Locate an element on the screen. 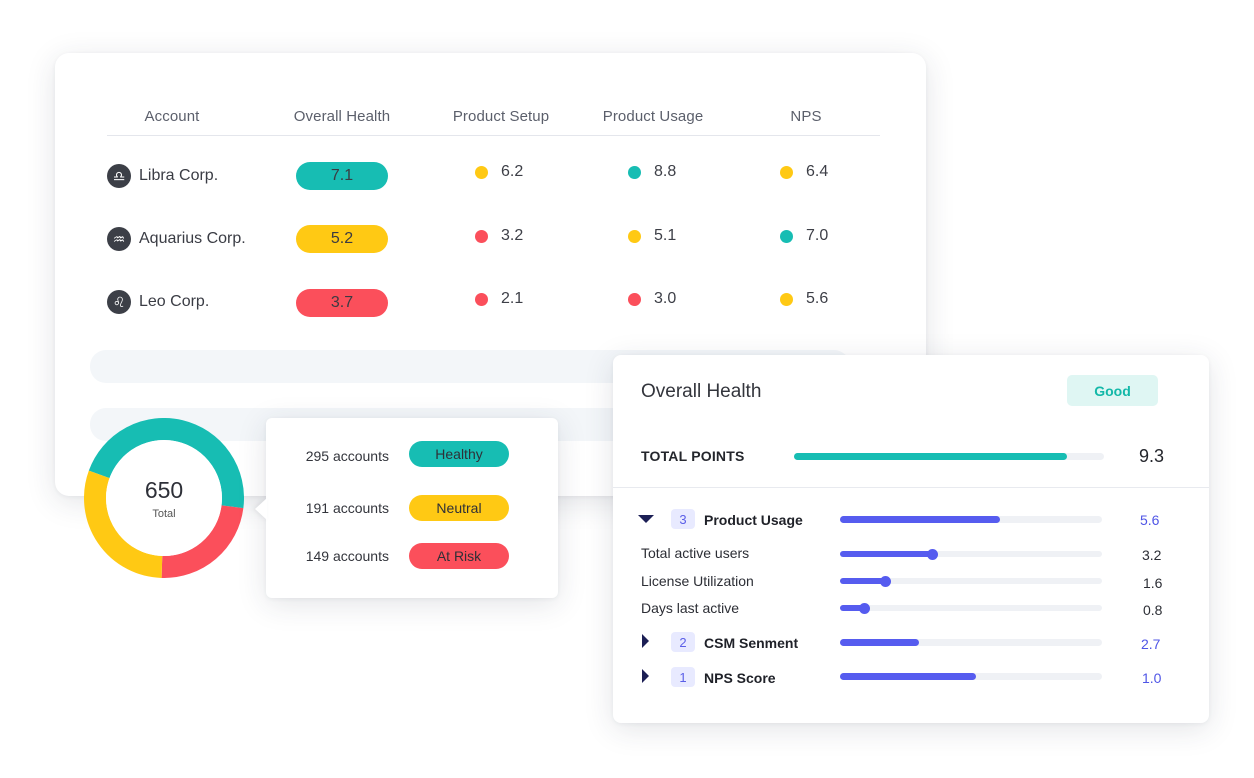  total-points-bar is located at coordinates (949, 456).